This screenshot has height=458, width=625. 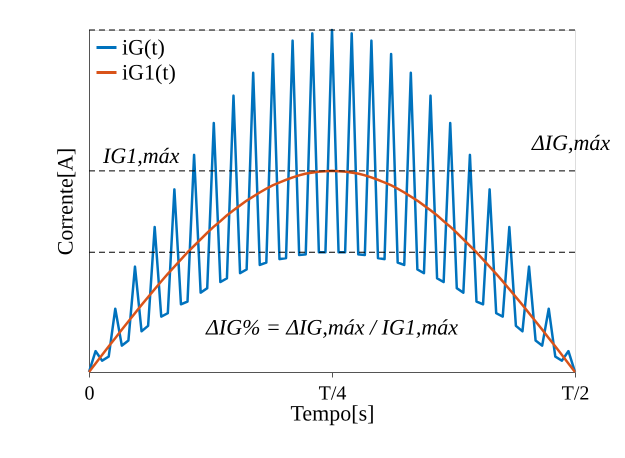 I want to click on ref-line-label: IG1,máx, so click(x=141, y=155).